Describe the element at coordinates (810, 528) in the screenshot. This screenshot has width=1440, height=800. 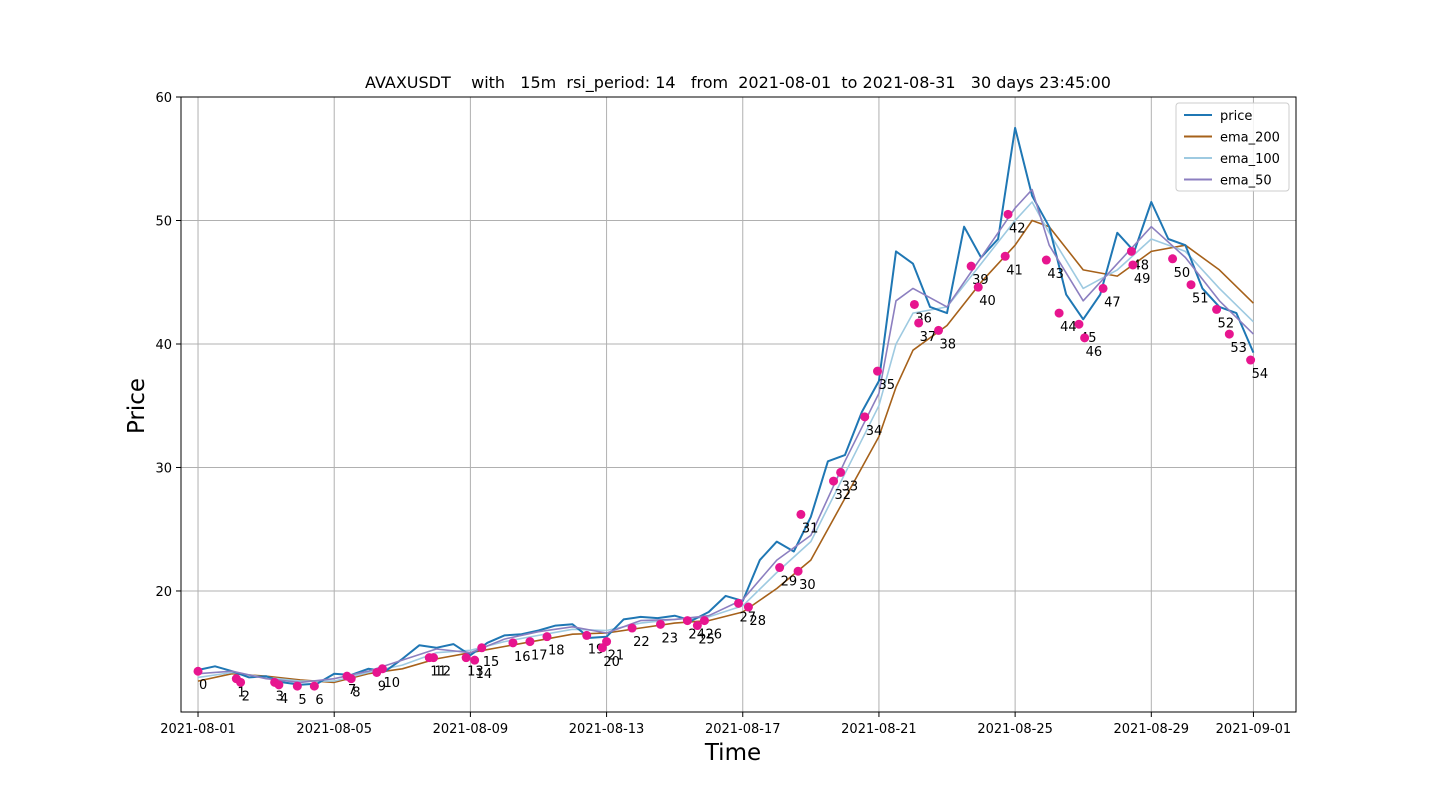
I see `signal-label: 31` at that location.